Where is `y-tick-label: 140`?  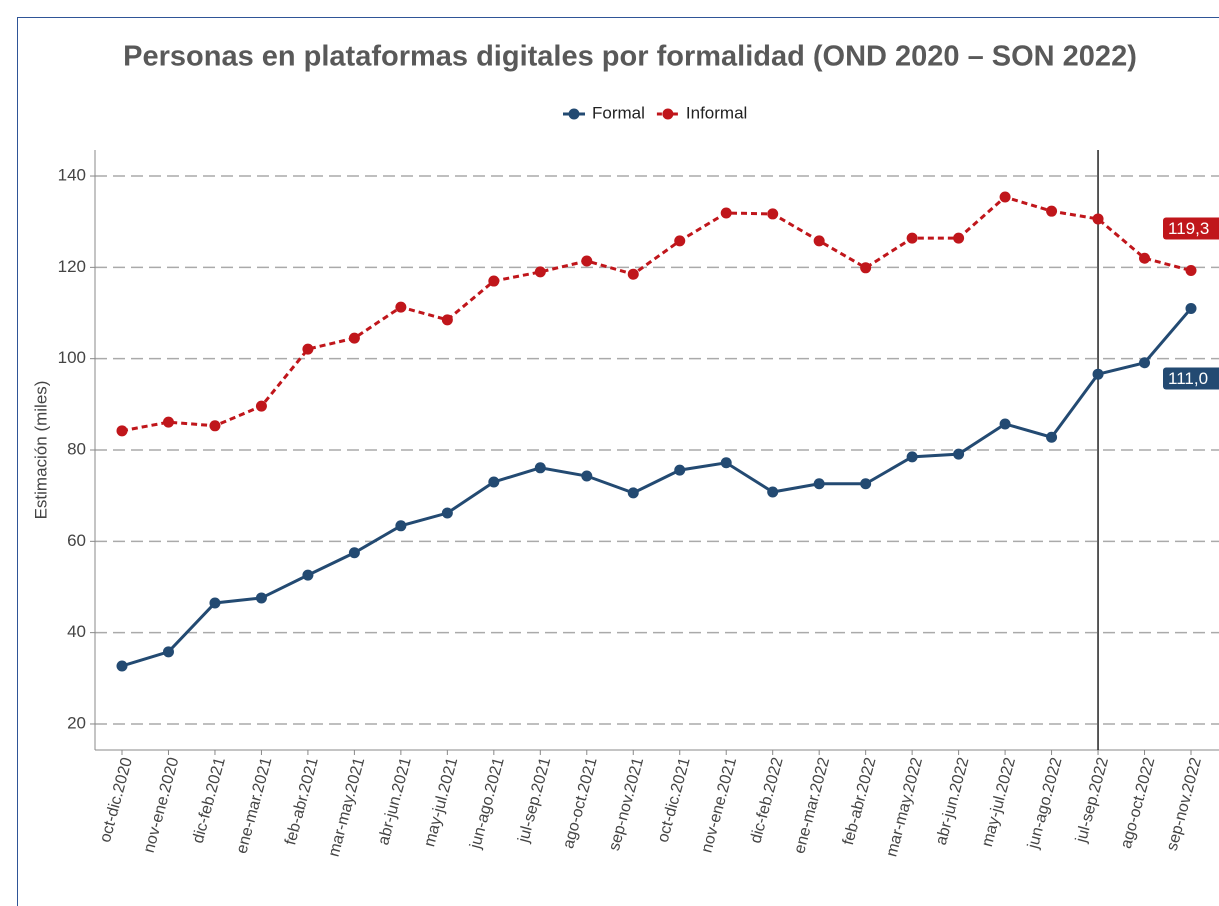
y-tick-label: 140 is located at coordinates (72, 175).